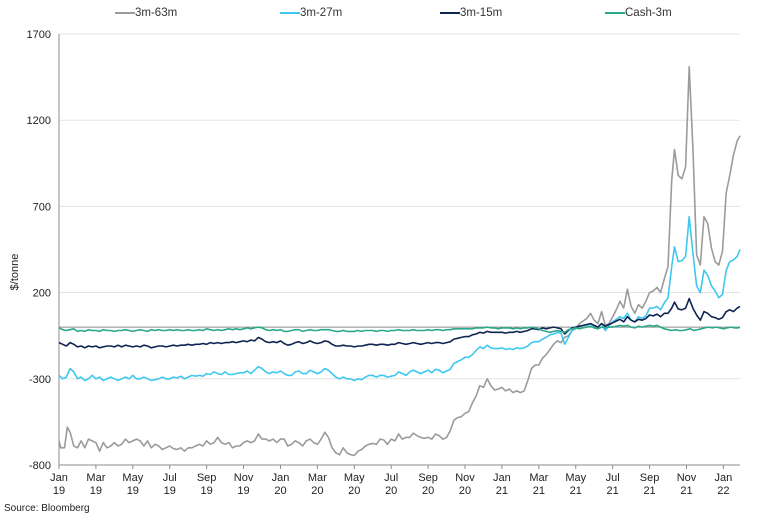 The width and height of the screenshot is (770, 526). Describe the element at coordinates (39, 250) in the screenshot. I see `y-tick-labels: -800 -300 200 700 1200 1700` at that location.